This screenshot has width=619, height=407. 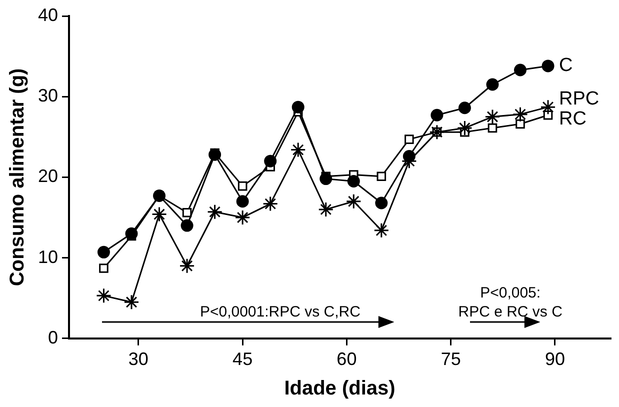 What do you see at coordinates (48, 256) in the screenshot?
I see `y-tick-label: 10` at bounding box center [48, 256].